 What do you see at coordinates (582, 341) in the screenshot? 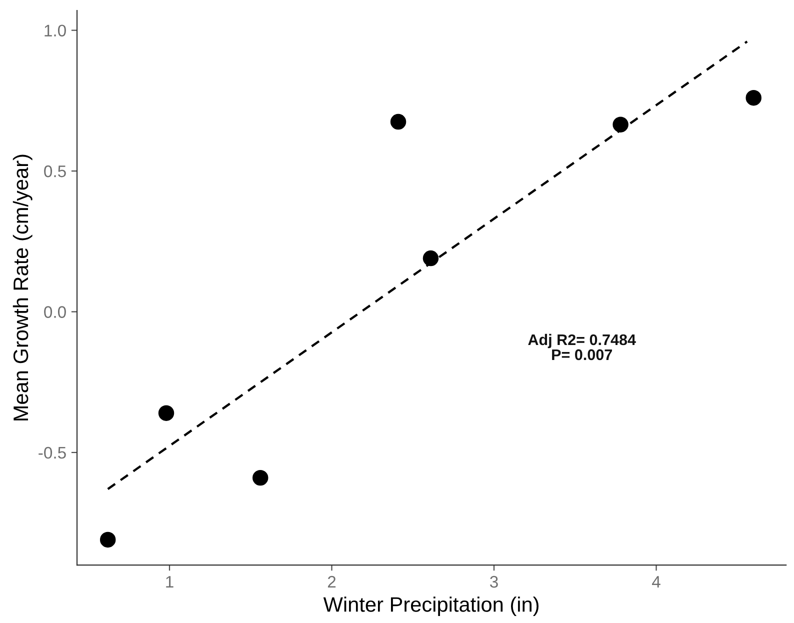
I see `annotation: Adj R2= 0.7484` at bounding box center [582, 341].